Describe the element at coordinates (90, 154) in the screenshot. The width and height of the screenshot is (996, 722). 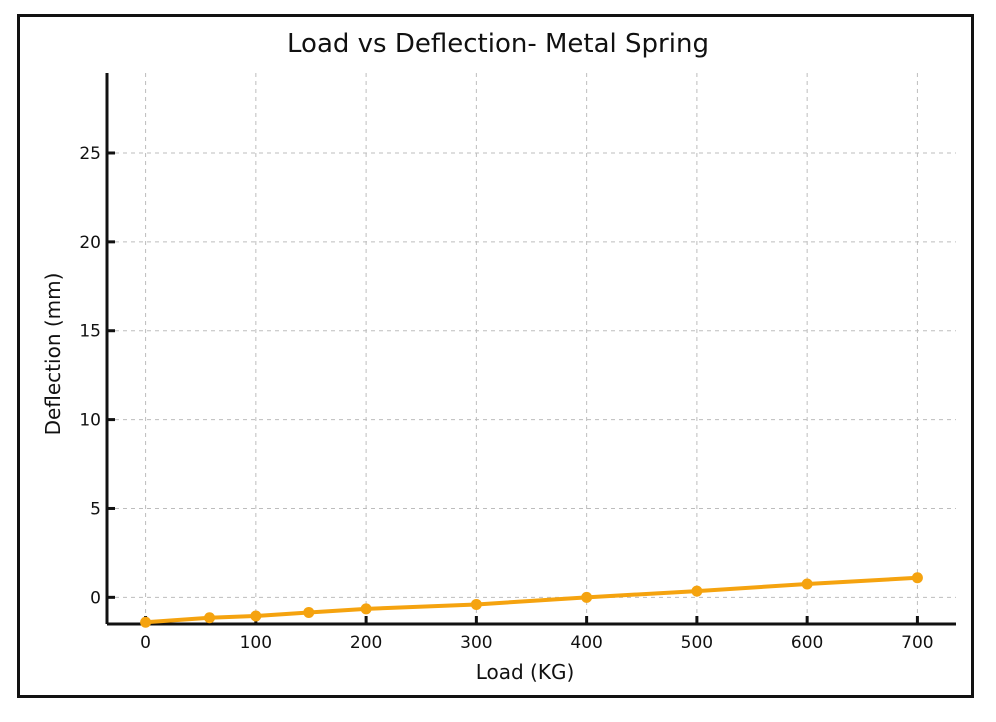
I see `y-tick-label: 25` at that location.